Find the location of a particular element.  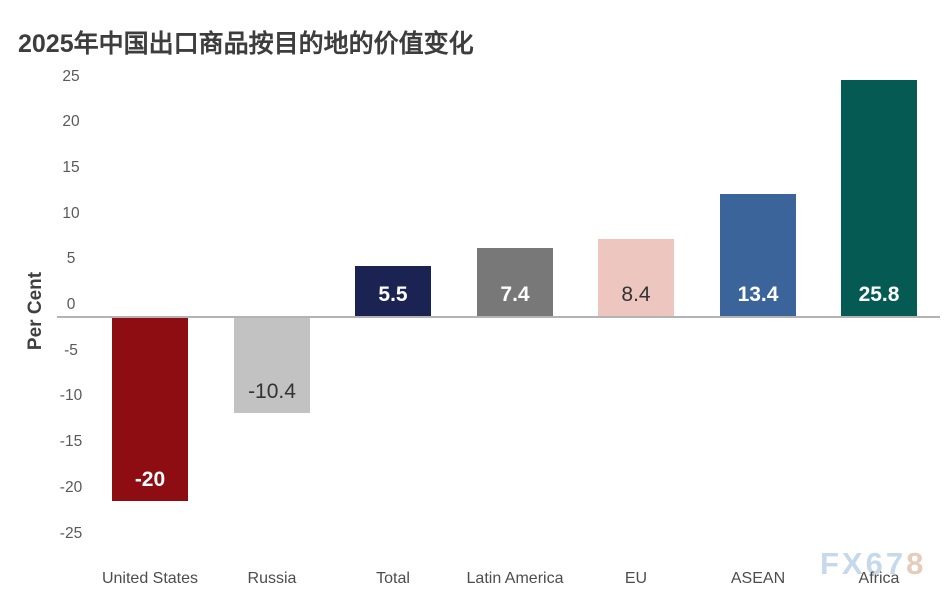

x-axis-label-eu: EU is located at coordinates (636, 578).